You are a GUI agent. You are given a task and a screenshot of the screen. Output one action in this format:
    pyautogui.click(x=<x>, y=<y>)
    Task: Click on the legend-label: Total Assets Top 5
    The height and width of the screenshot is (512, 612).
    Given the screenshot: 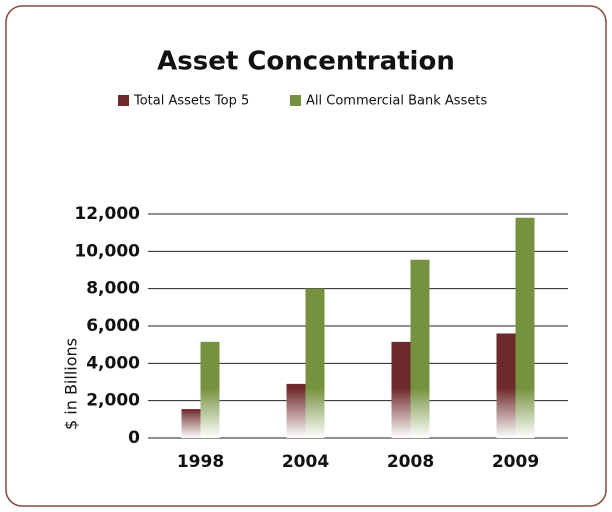 What is the action you would take?
    pyautogui.click(x=191, y=101)
    